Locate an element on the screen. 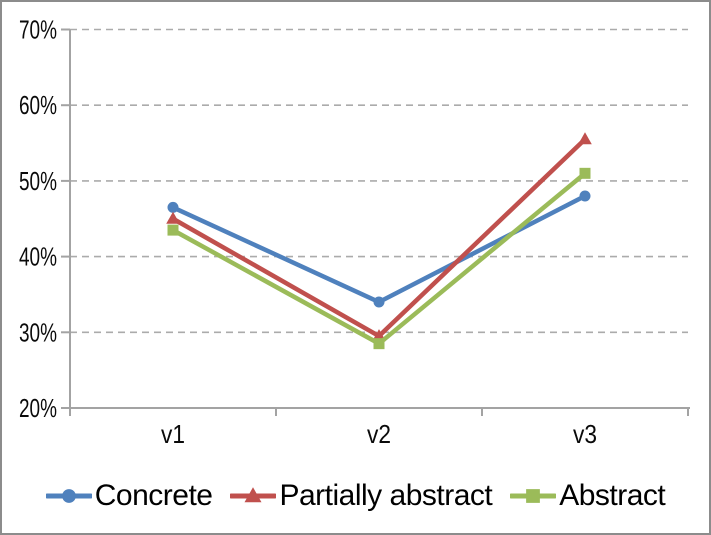  y-axis-label: 30% is located at coordinates (38, 332).